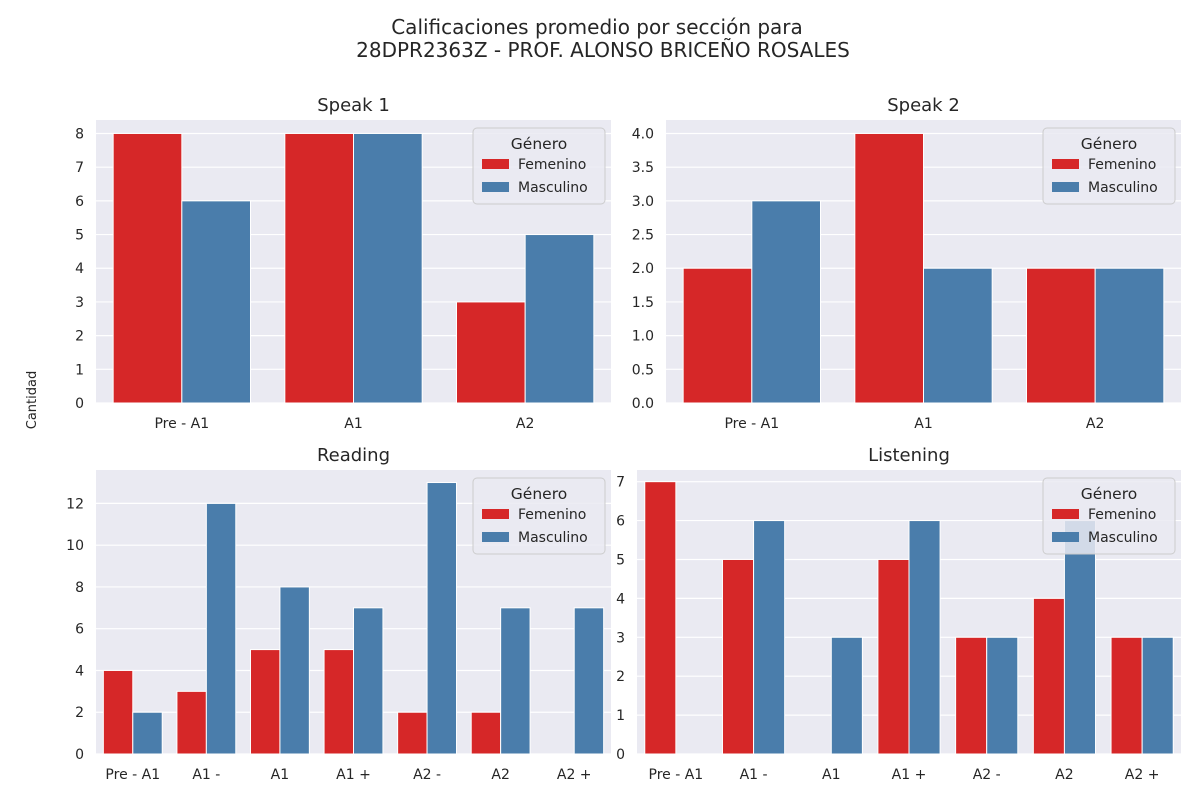 The height and width of the screenshot is (800, 1200). I want to click on y-tick-label: 5, so click(79, 236).